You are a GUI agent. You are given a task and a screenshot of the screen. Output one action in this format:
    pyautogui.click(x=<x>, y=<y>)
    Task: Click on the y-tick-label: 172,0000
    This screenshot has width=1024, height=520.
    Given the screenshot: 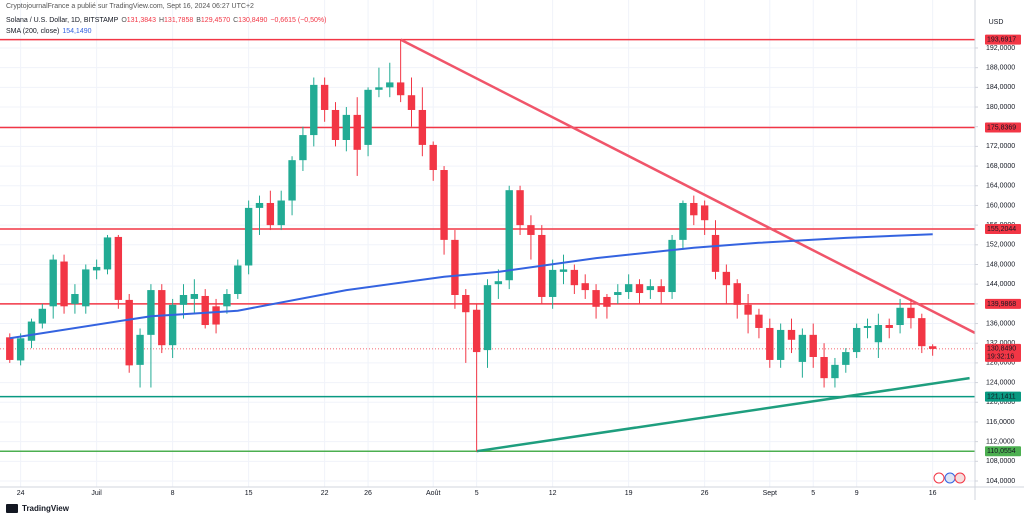 What is the action you would take?
    pyautogui.click(x=1000, y=146)
    